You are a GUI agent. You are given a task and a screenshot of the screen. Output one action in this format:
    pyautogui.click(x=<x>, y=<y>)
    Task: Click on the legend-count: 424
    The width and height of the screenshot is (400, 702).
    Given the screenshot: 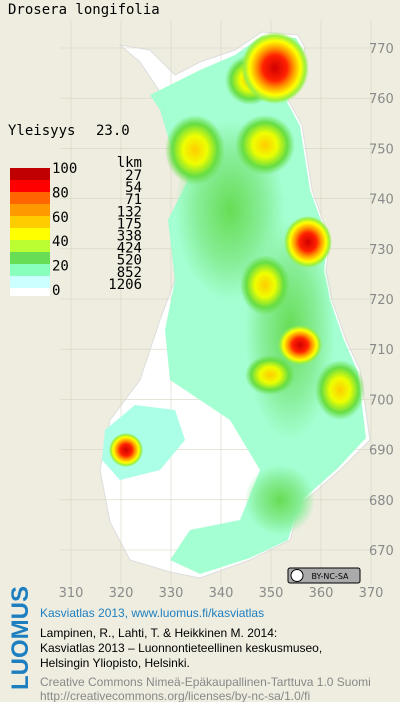 What is the action you would take?
    pyautogui.click(x=129, y=249)
    